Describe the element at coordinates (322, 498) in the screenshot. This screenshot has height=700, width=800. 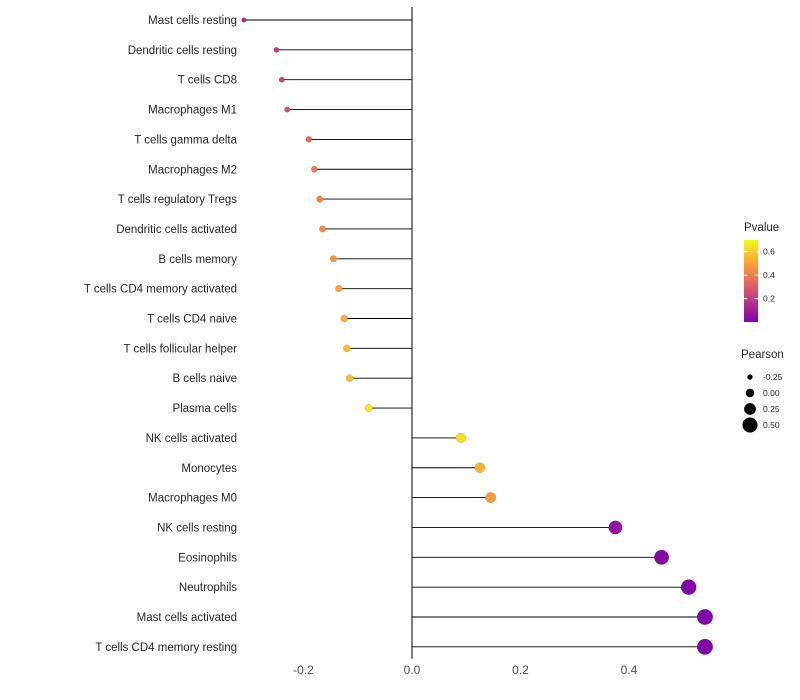
I see `lollipop-row: Macrophages M0` at that location.